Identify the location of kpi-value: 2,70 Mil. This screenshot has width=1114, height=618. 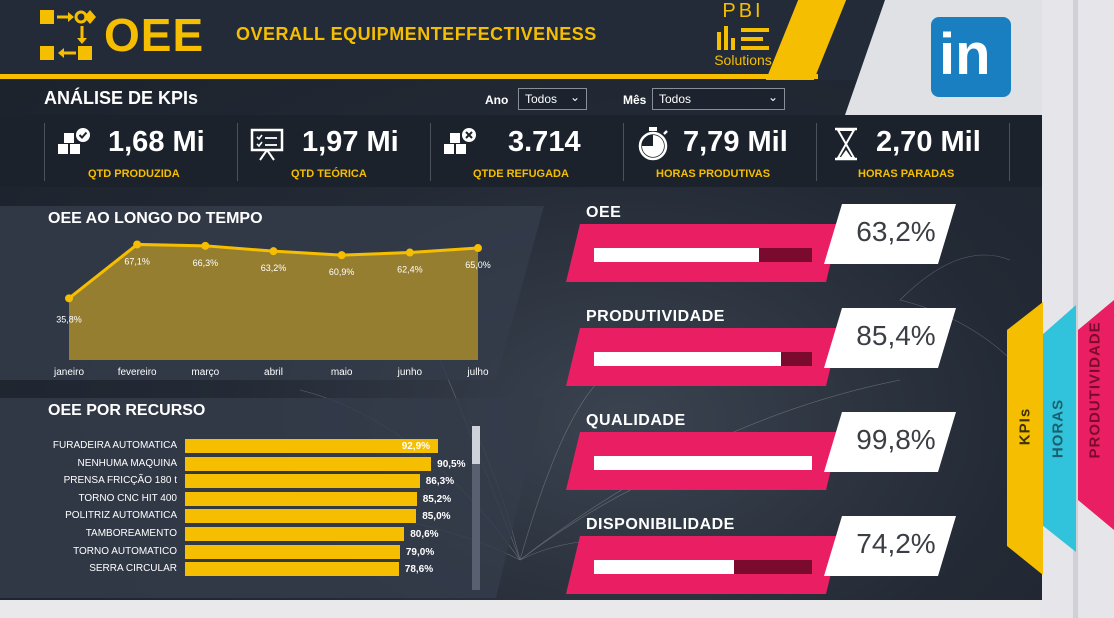
(928, 142).